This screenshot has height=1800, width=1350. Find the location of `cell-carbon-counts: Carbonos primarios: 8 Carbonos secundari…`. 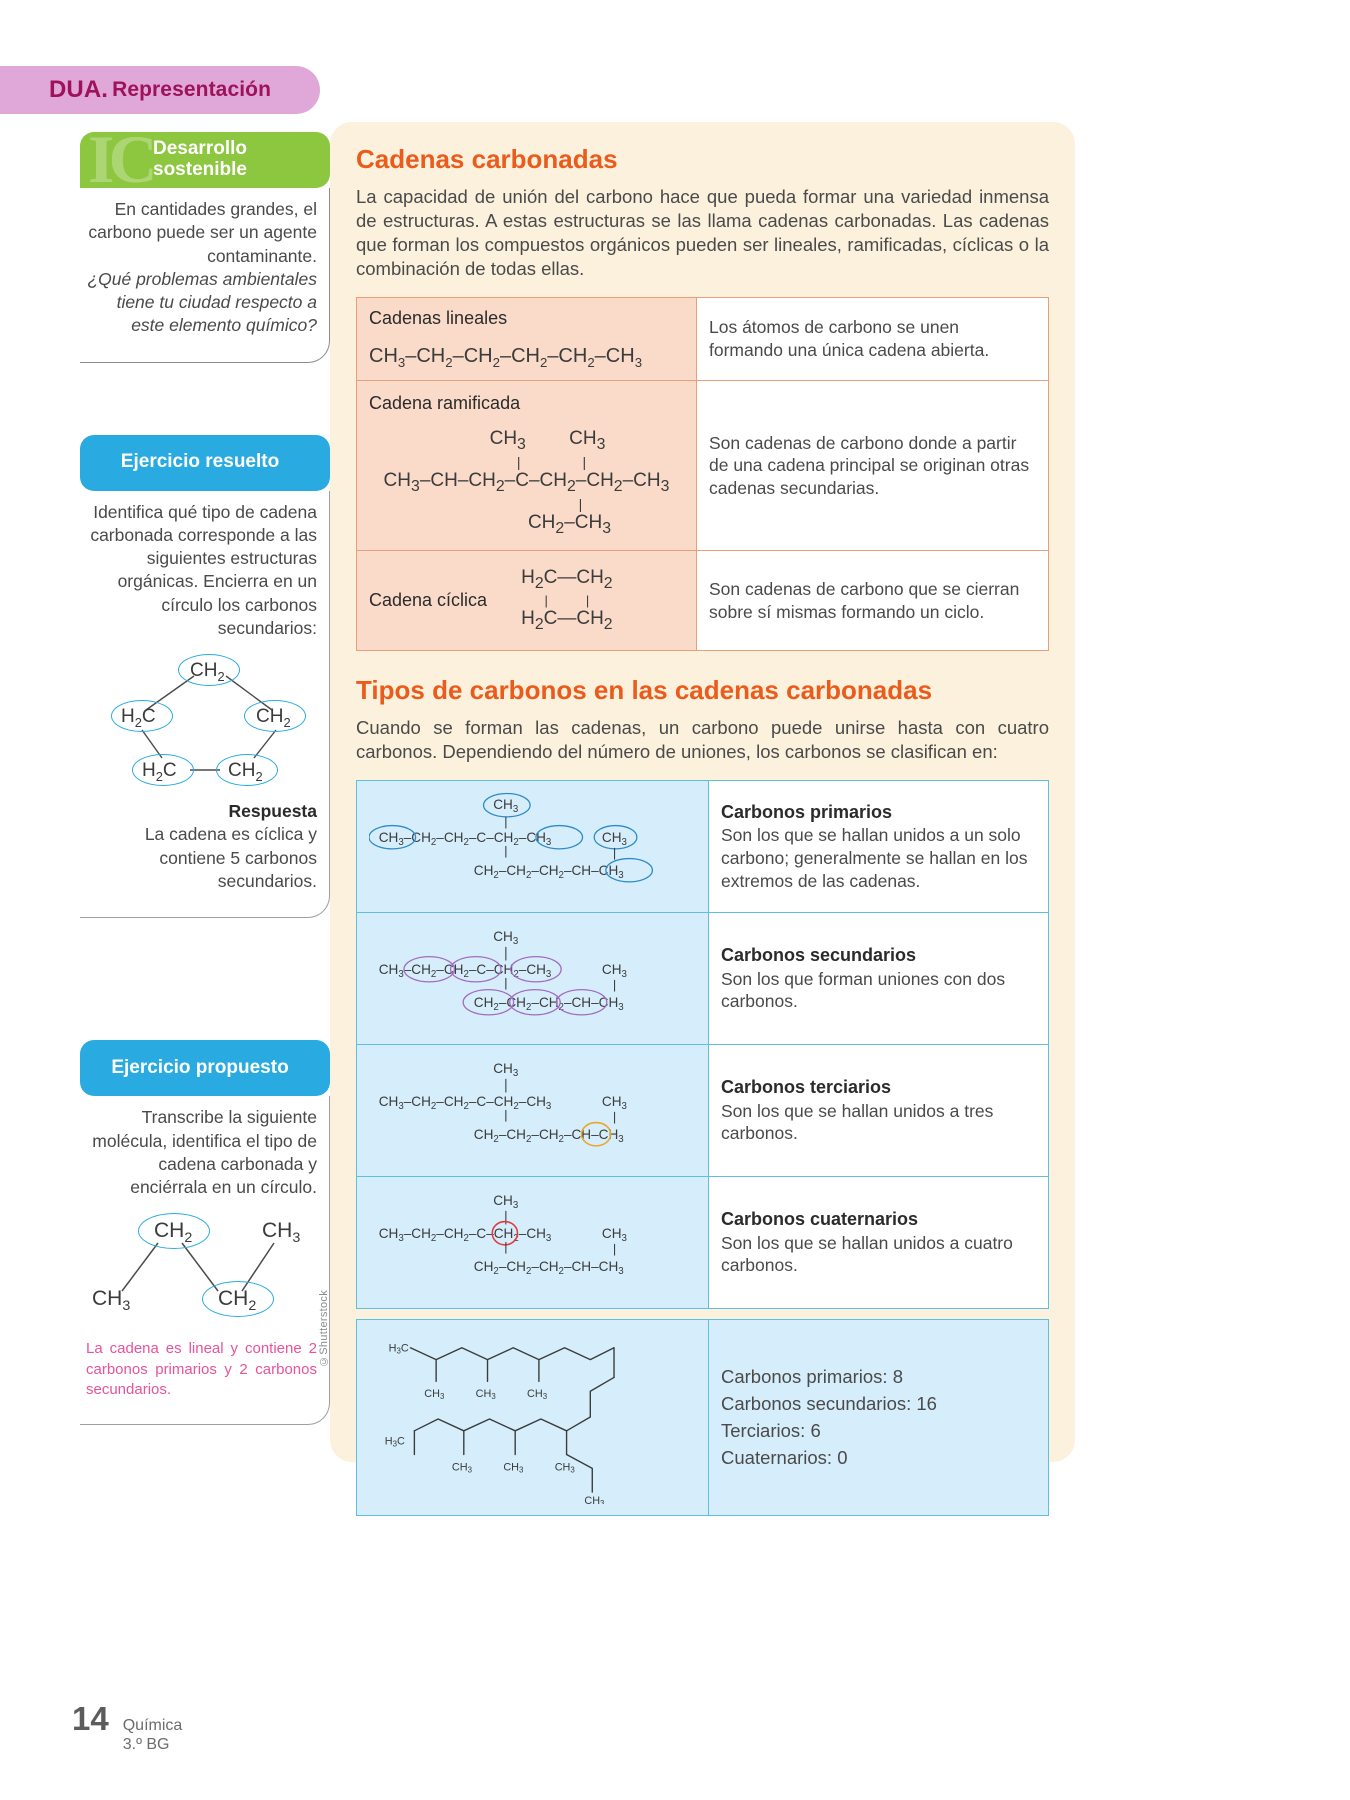

cell-carbon-counts: Carbonos primarios: 8 Carbonos secundari… is located at coordinates (878, 1418).